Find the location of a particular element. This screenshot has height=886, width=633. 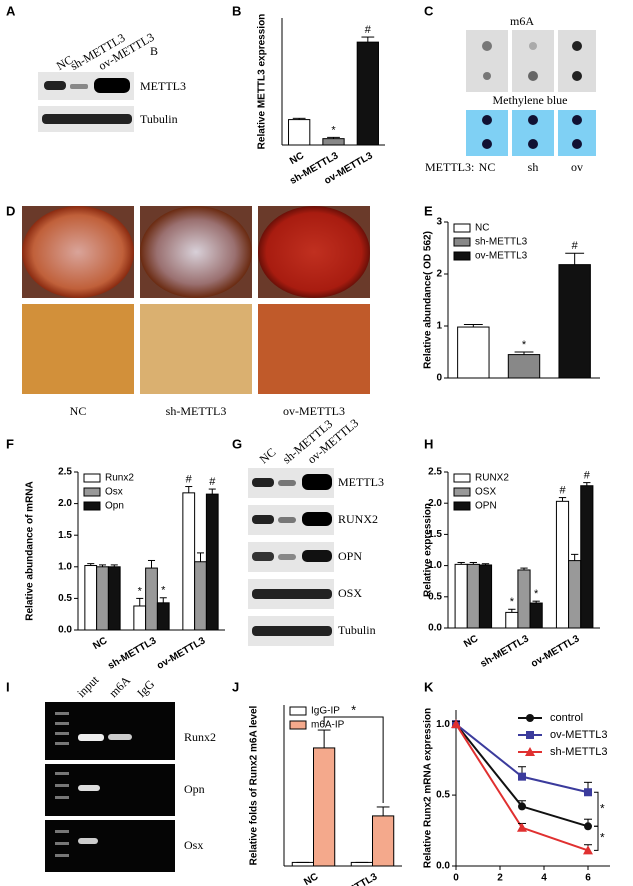

row-label: METTL3 is located at coordinates (361, 482).